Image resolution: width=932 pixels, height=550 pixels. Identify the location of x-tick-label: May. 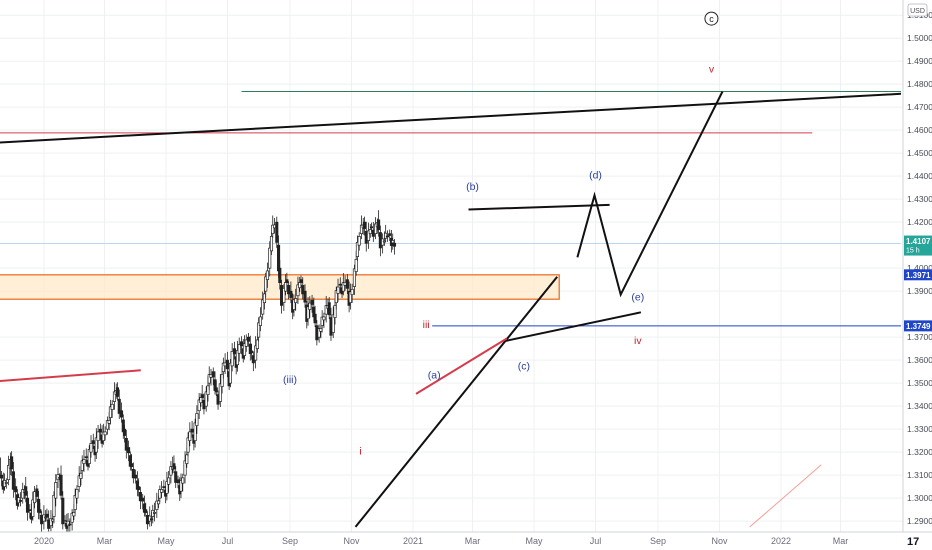
(534, 541).